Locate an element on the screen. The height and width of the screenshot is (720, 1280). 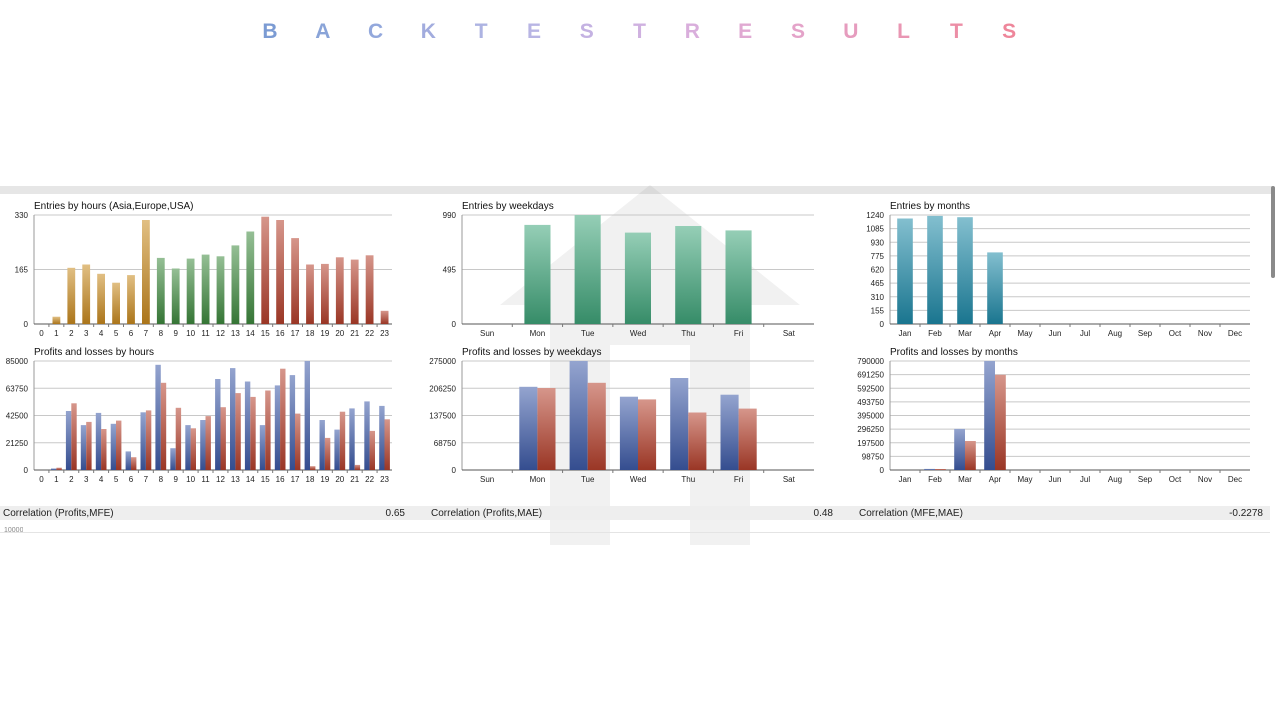
x-tick-label: 22 is located at coordinates (369, 333).